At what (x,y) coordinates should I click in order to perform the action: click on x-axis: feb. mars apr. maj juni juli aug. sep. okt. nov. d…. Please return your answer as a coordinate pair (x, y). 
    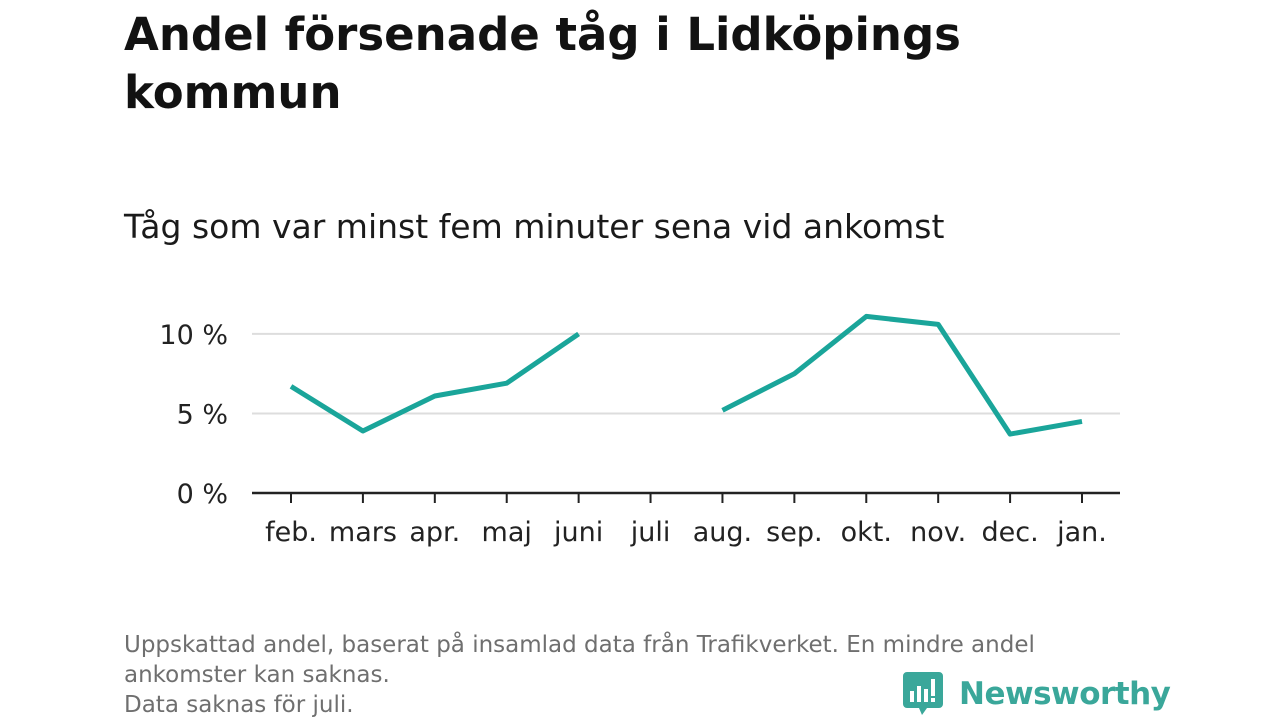
    Looking at the image, I should click on (686, 519).